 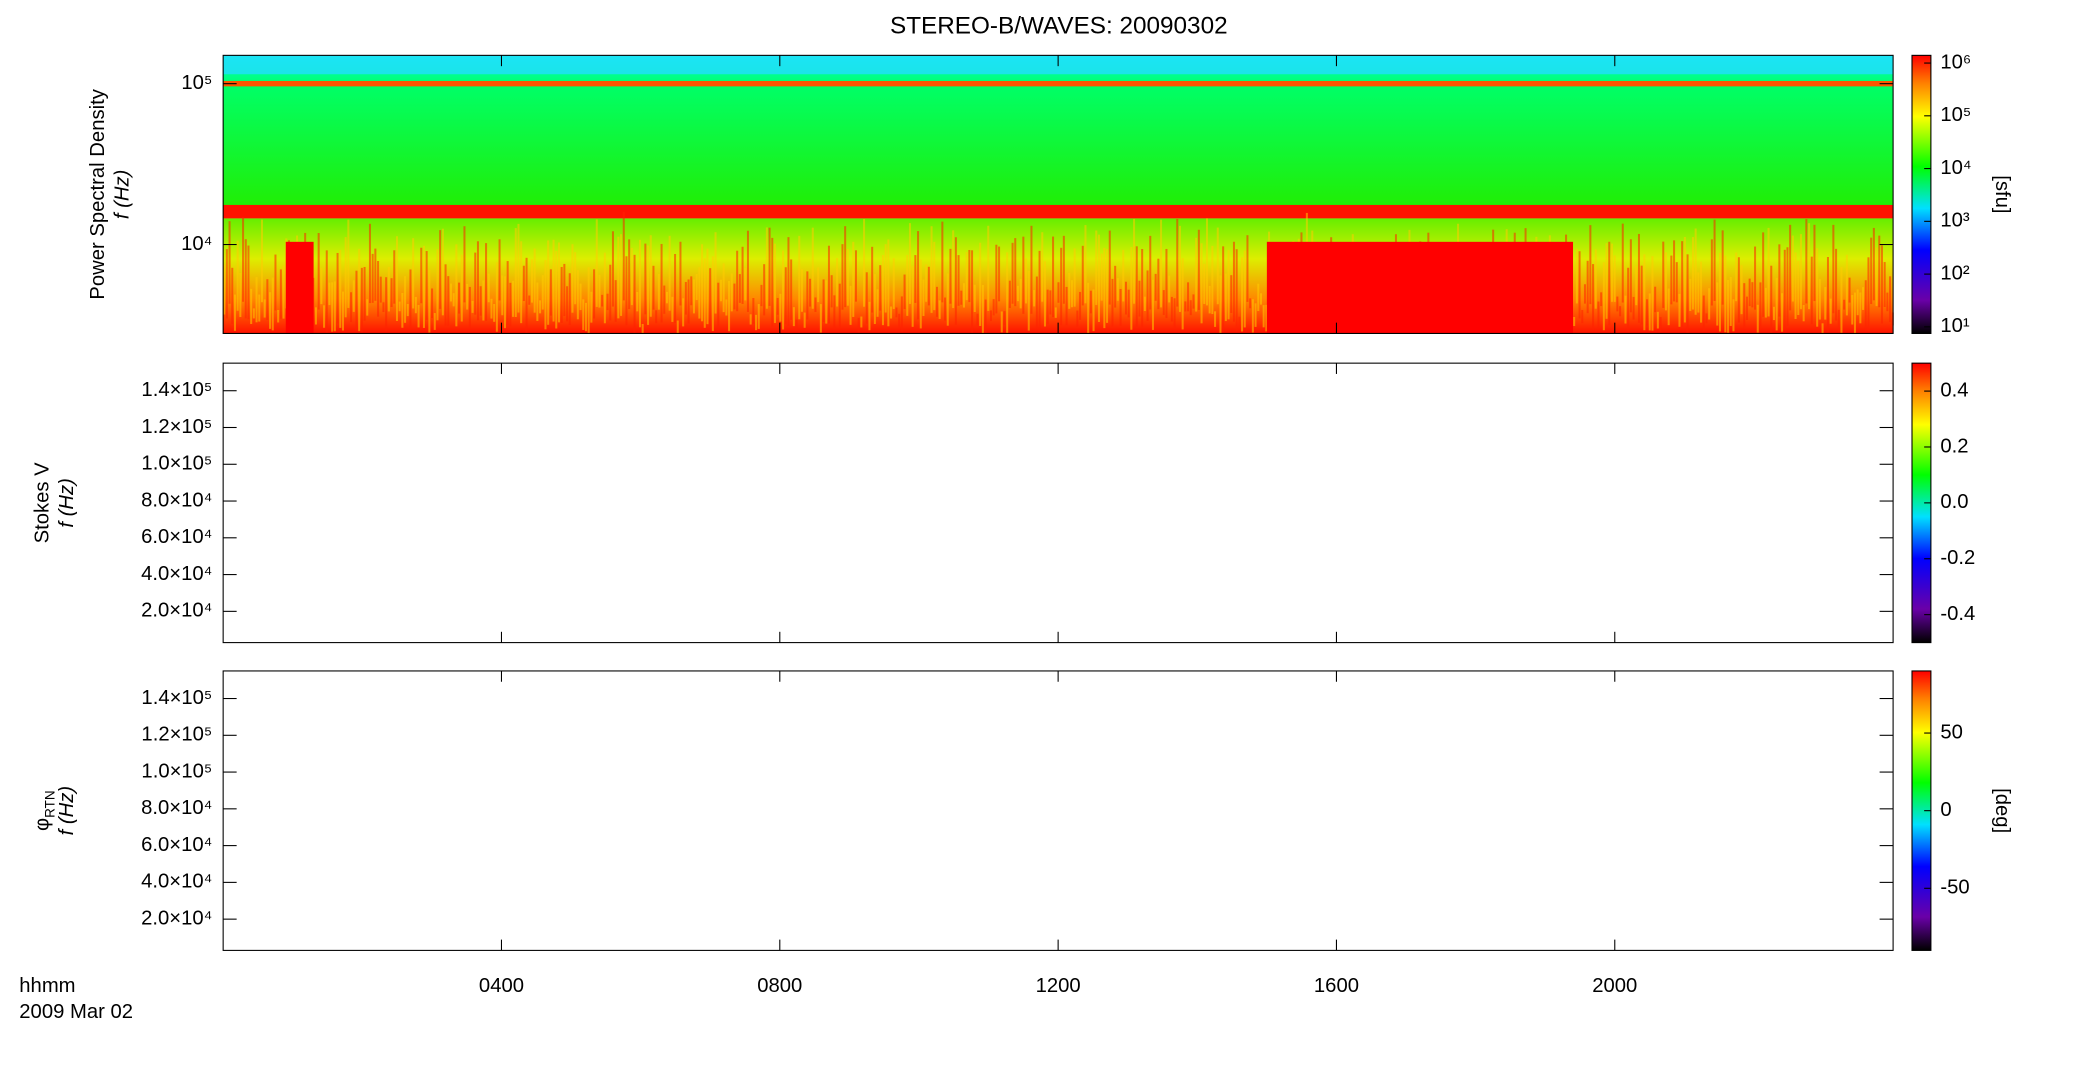 I want to click on x-tick-label: 2000, so click(x=1614, y=986).